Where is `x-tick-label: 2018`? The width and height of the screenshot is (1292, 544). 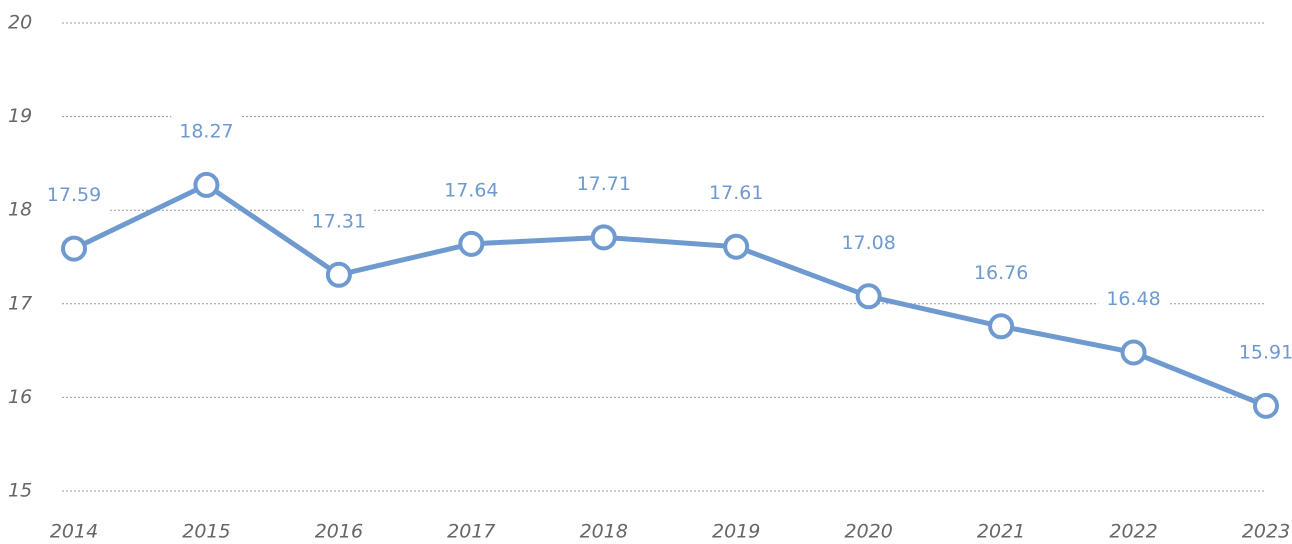 x-tick-label: 2018 is located at coordinates (604, 532).